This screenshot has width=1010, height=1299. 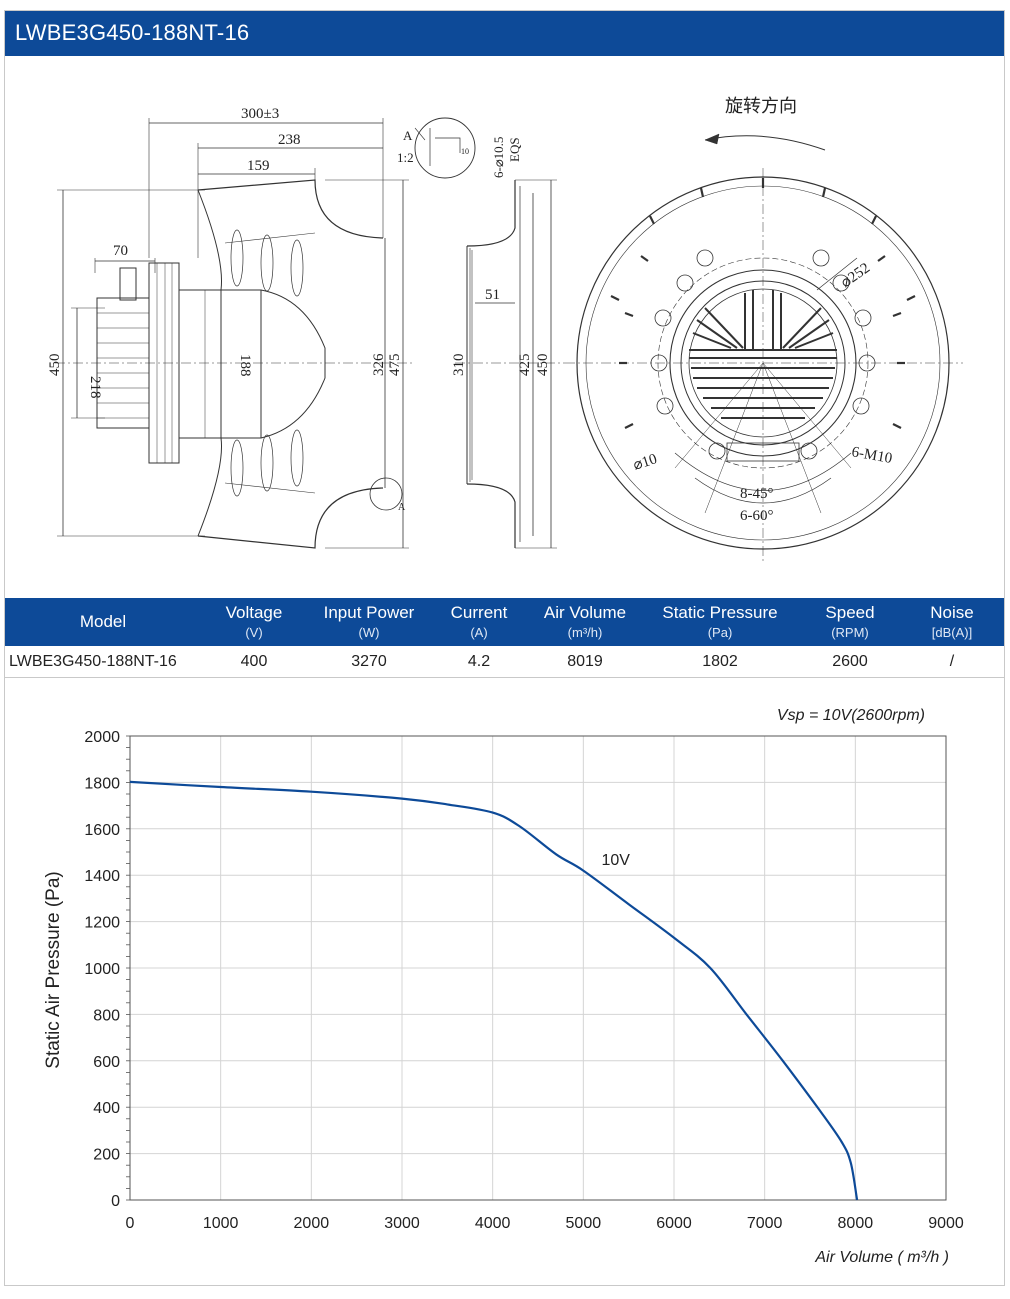 I want to click on y-tick-label: 800, so click(x=106, y=1015).